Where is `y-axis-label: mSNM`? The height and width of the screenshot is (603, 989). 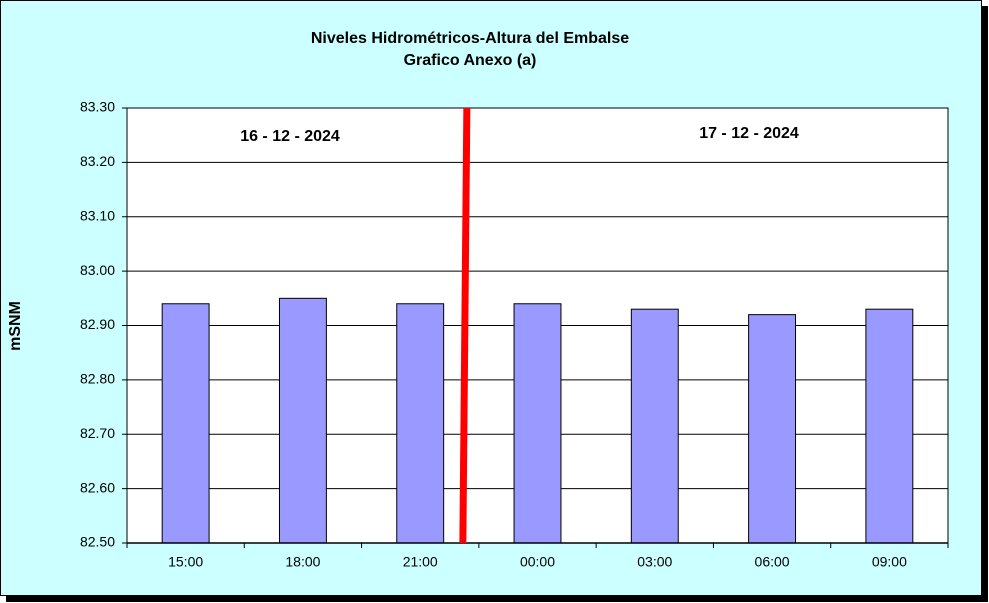
y-axis-label: mSNM is located at coordinates (15, 326).